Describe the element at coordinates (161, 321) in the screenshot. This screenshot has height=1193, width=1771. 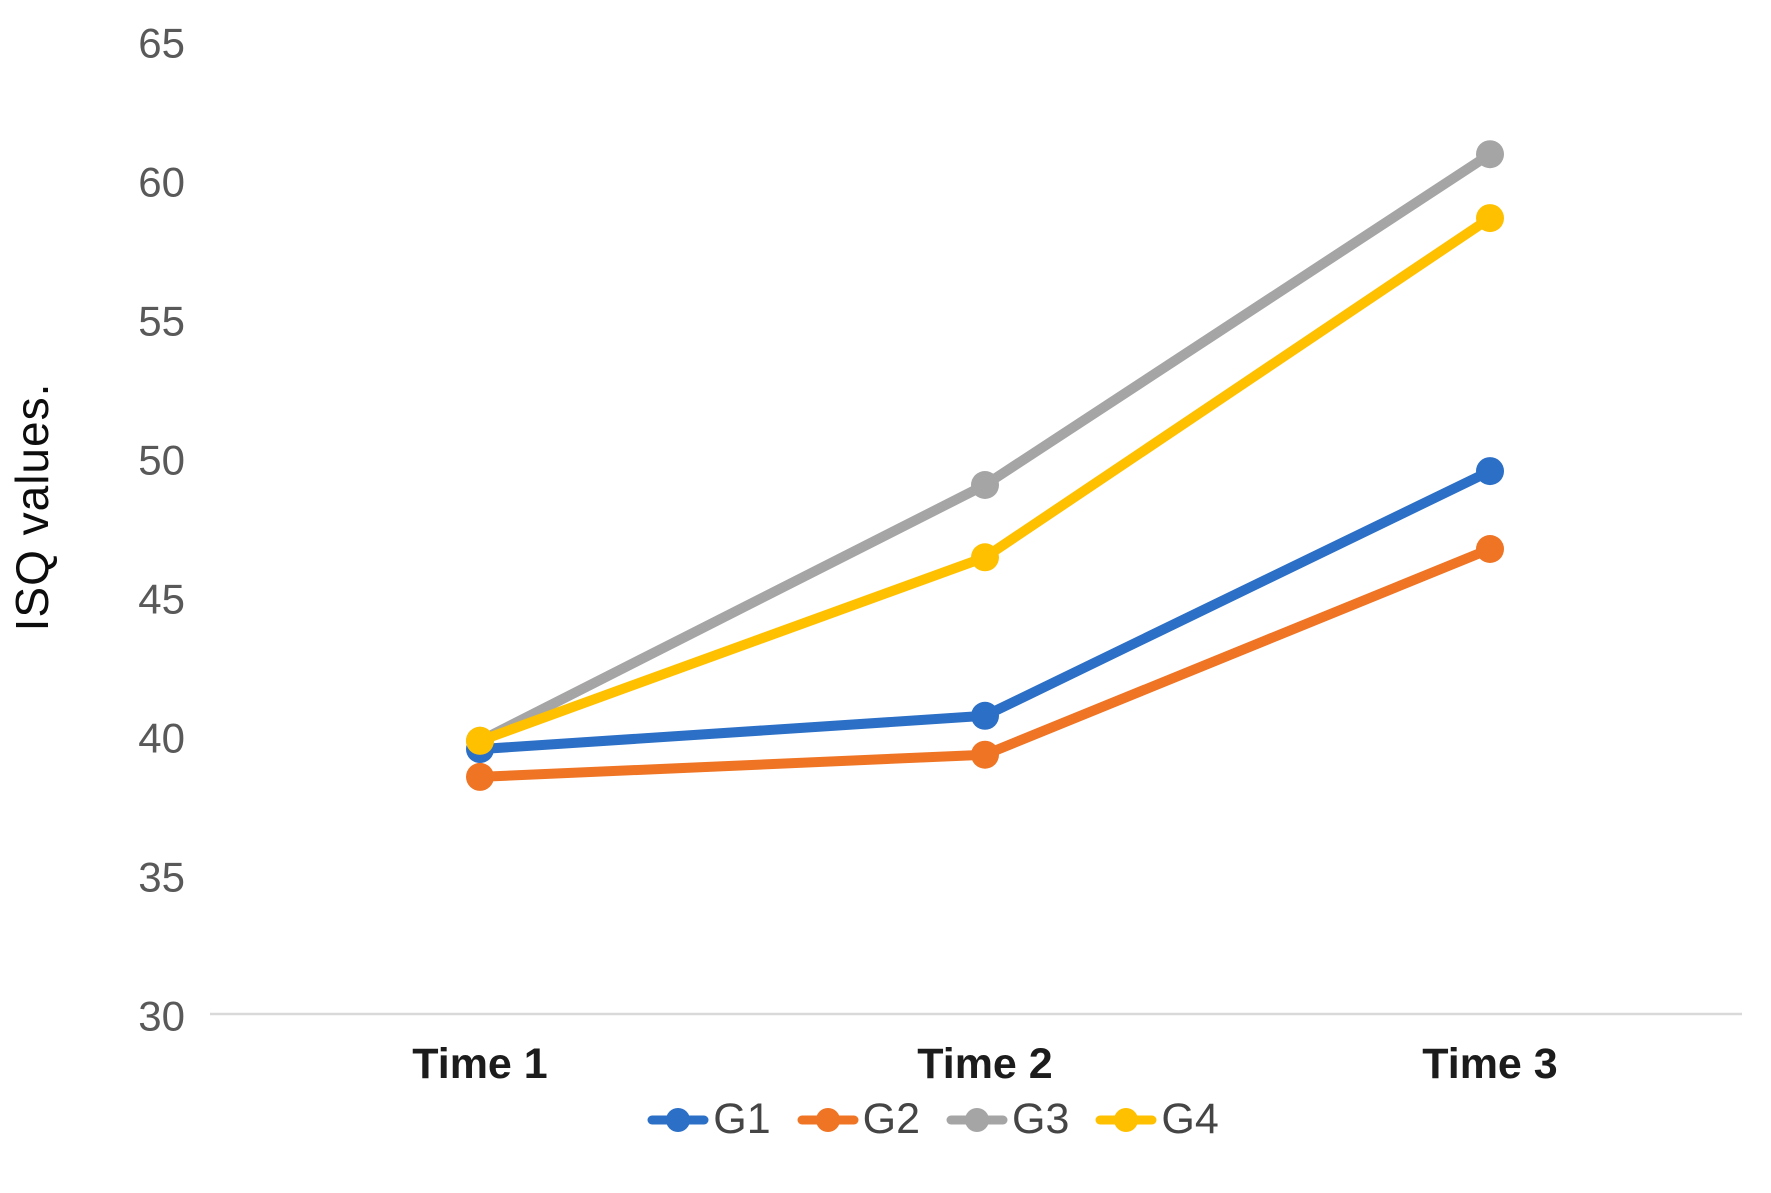
I see `y-tick-label-55: 55` at that location.